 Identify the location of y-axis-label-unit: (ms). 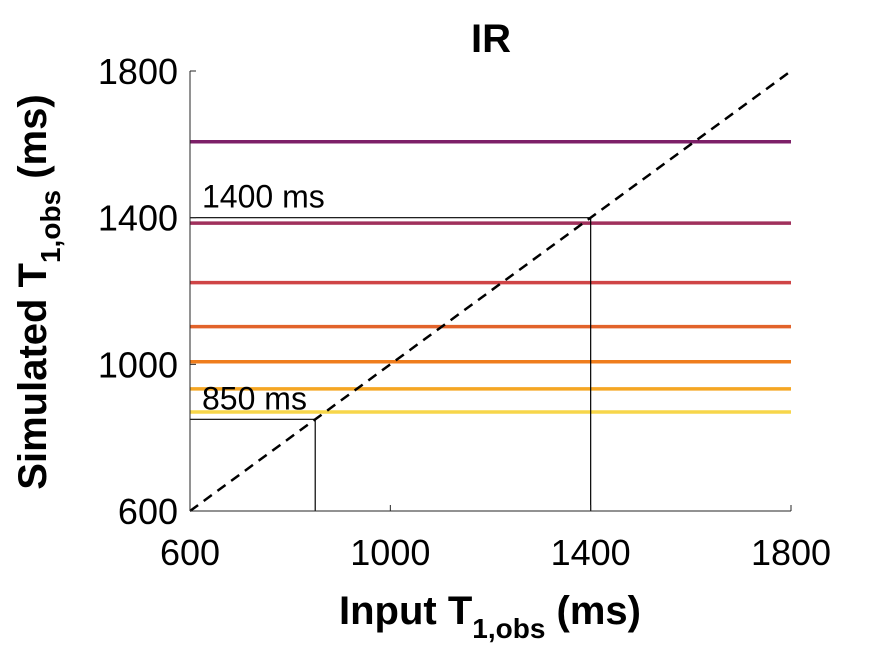
(33, 142).